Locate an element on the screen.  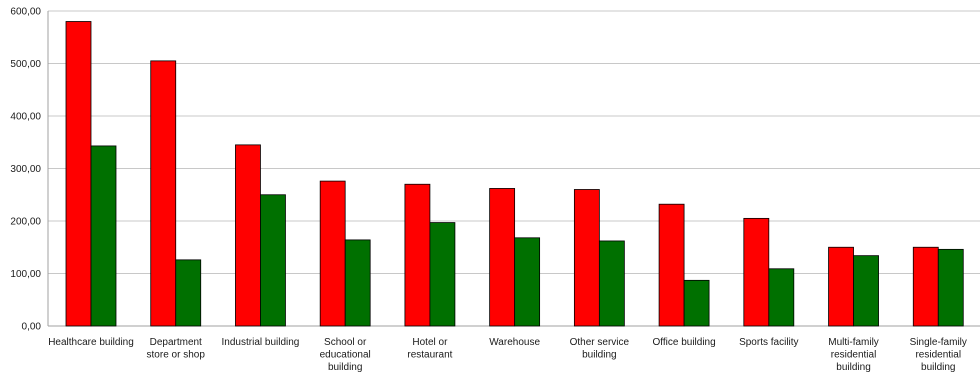
y-tick-label: 400,00 is located at coordinates (25, 117).